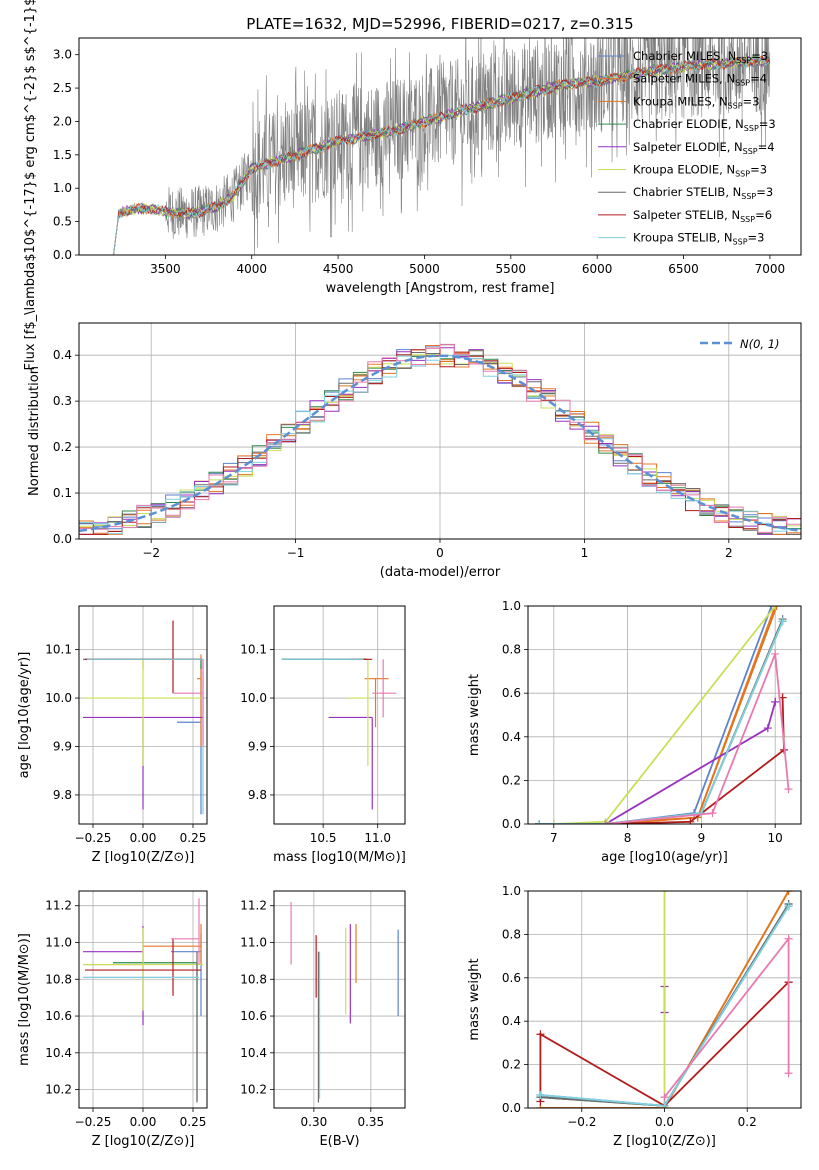  I want to click on x-axis-label: age [log10(age/yr)], so click(664, 857).